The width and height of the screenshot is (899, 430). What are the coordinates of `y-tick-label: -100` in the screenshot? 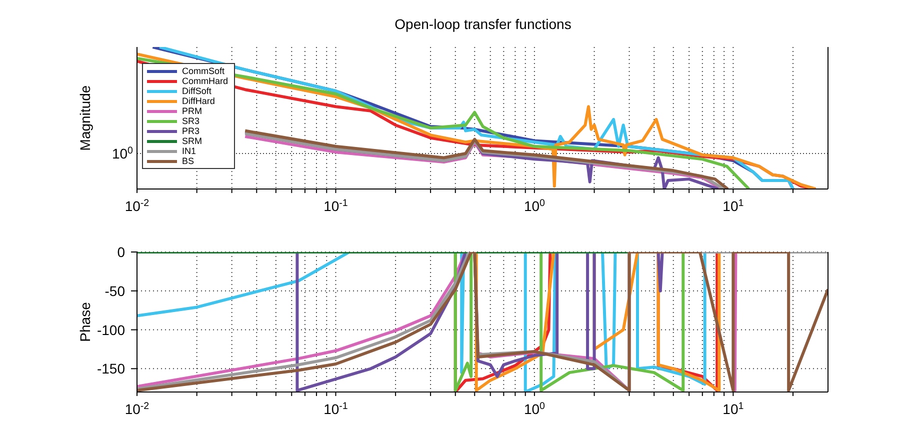 It's located at (111, 330).